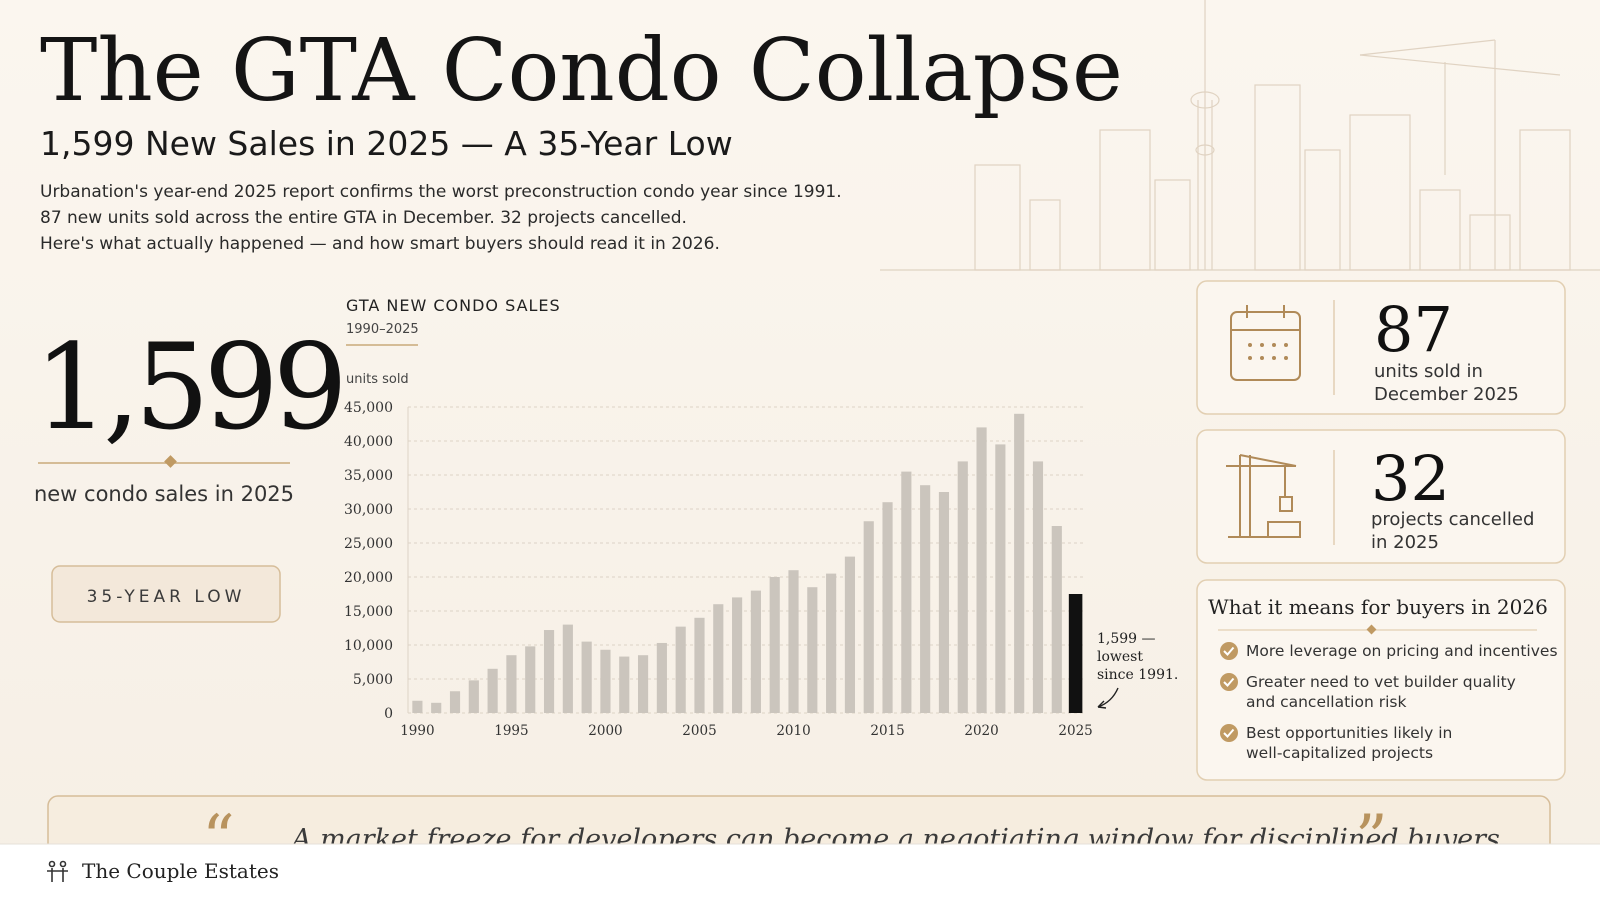  I want to click on title: The GTA Condo Collapse, so click(581, 71).